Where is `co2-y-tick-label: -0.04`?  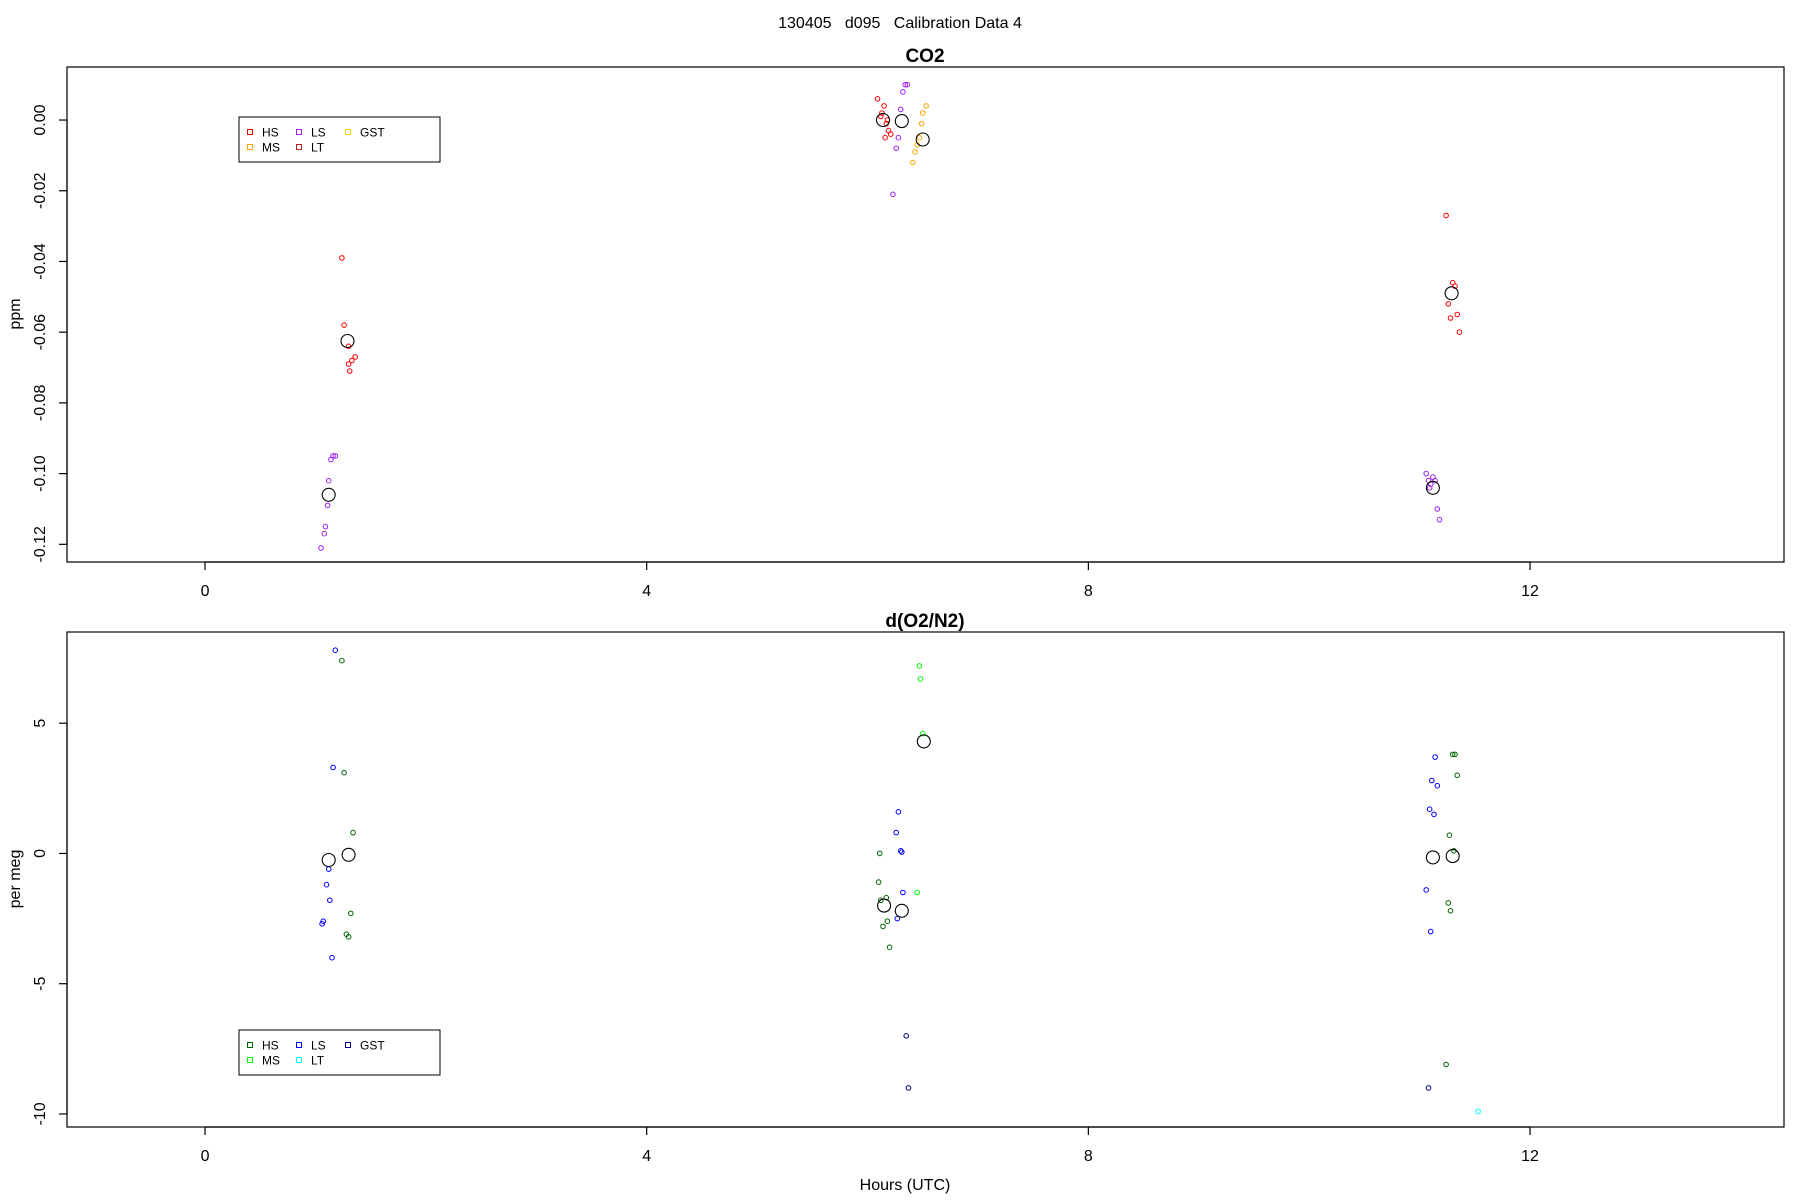
co2-y-tick-label: -0.04 is located at coordinates (40, 261).